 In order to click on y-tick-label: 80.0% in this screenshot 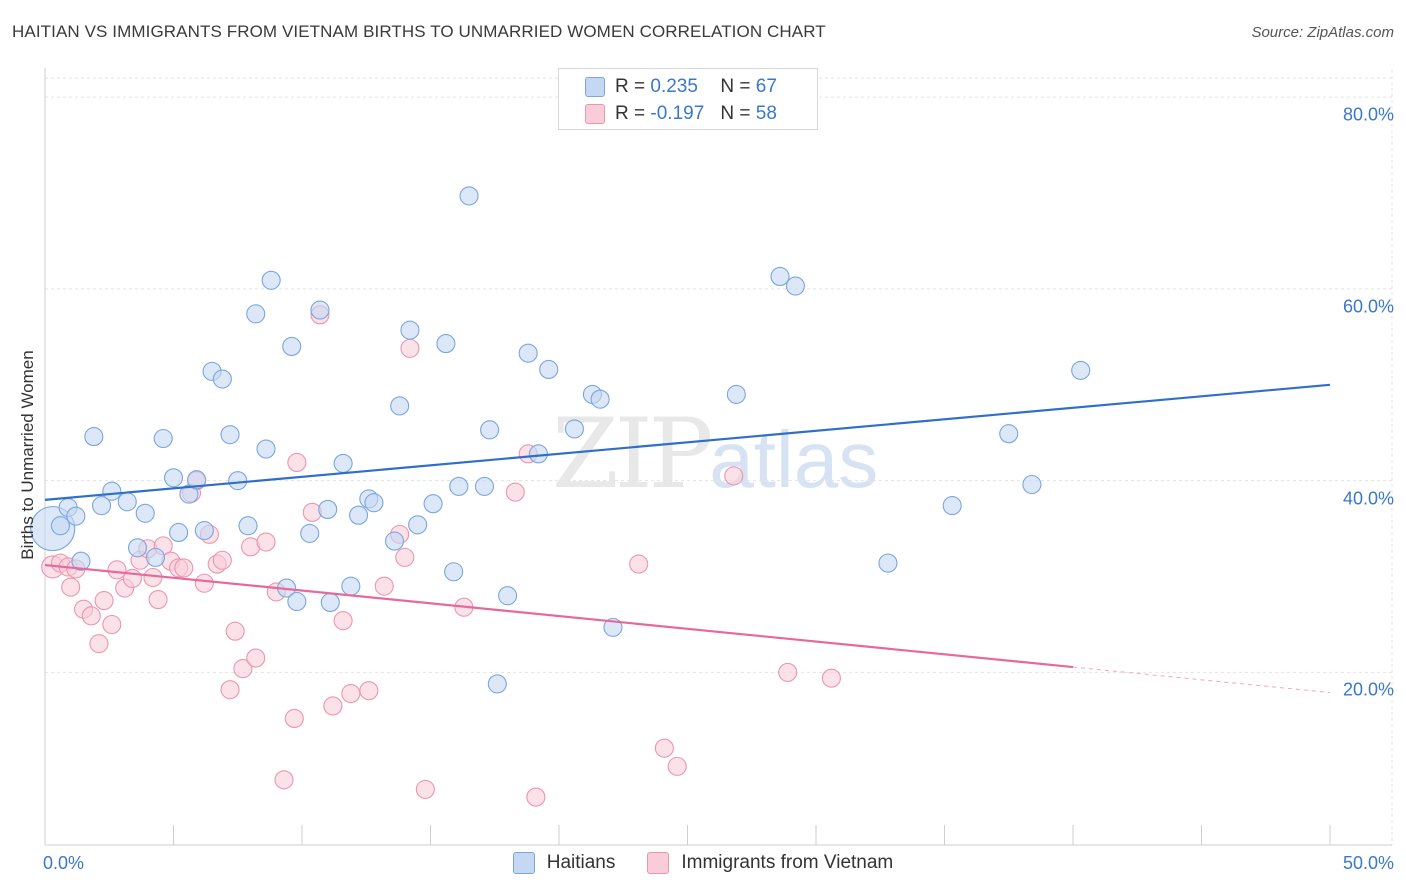, I will do `click(1368, 114)`.